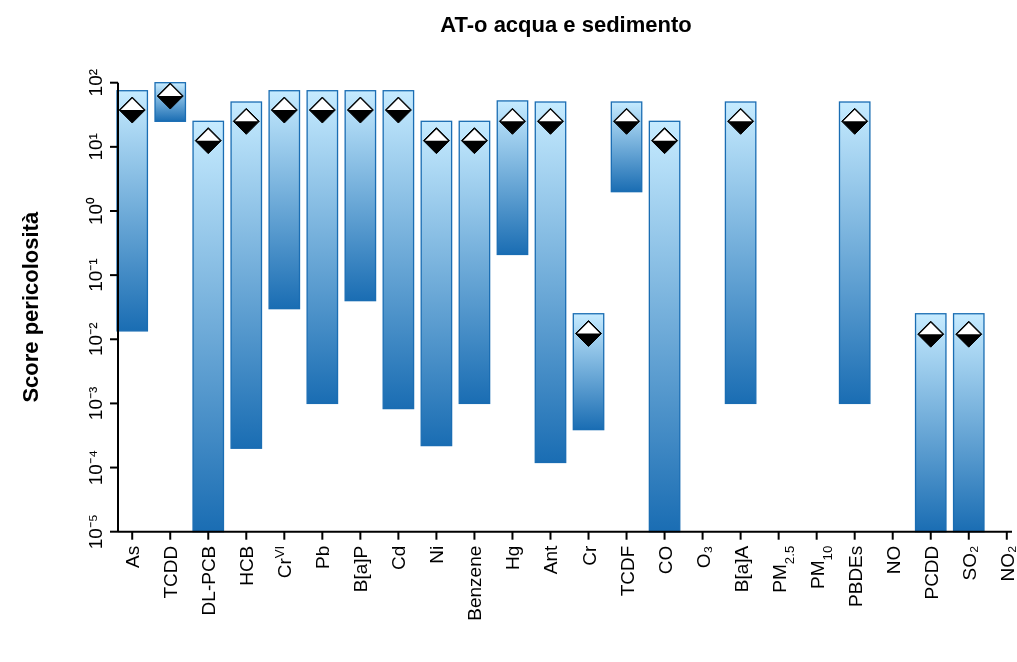 The width and height of the screenshot is (1017, 662). I want to click on x-tick-label: PCDD, so click(931, 572).